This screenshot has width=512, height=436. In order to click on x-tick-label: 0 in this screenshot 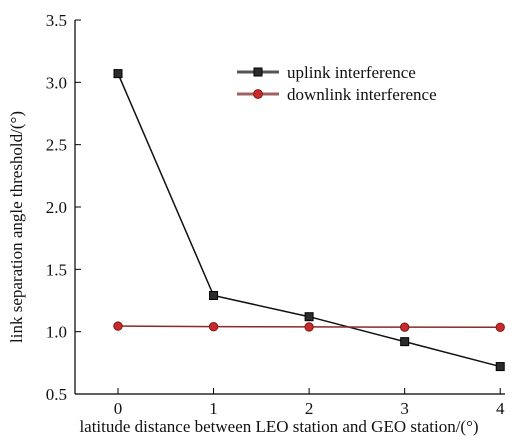, I will do `click(118, 408)`.